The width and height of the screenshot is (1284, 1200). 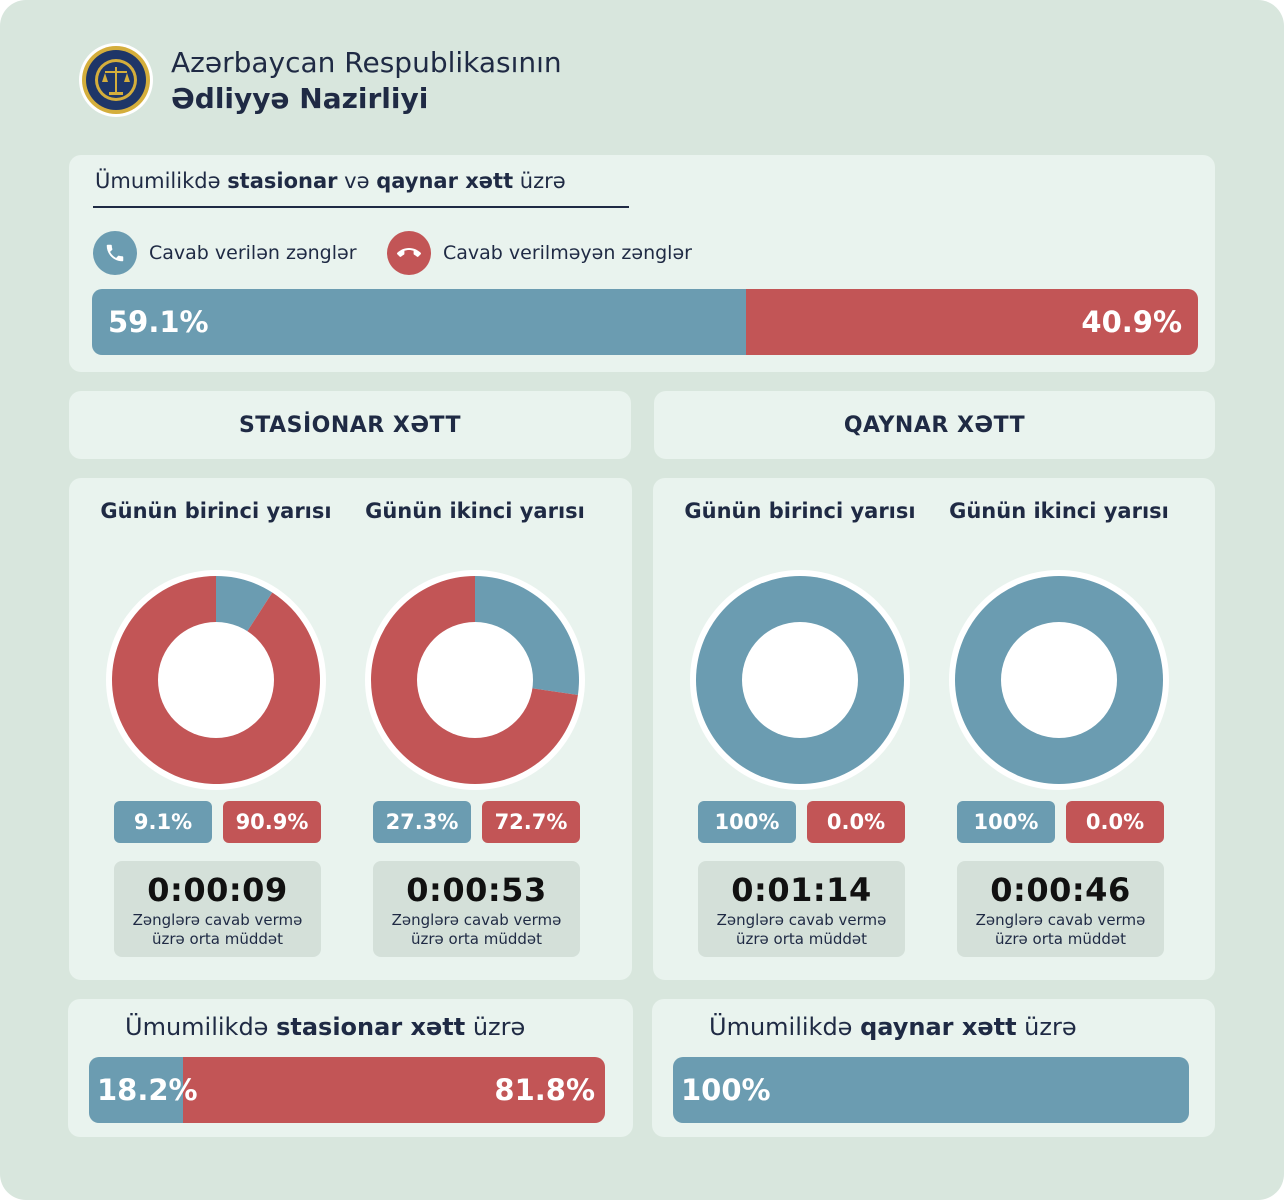 I want to click on stationary-total-title-pre: Ümumilikdə, so click(x=201, y=1027).